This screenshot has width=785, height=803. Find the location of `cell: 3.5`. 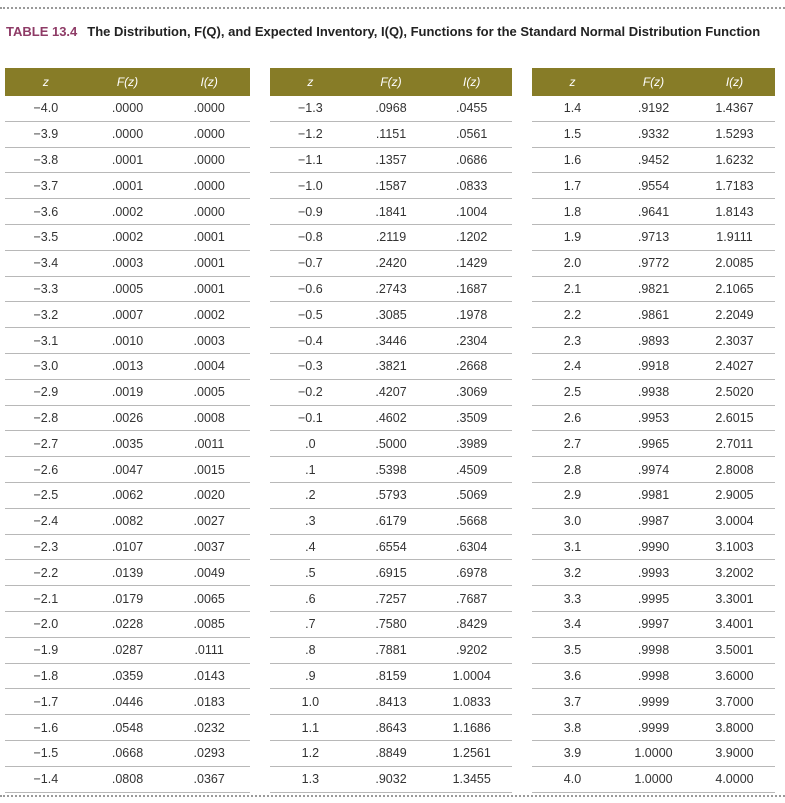

cell: 3.5 is located at coordinates (572, 650).